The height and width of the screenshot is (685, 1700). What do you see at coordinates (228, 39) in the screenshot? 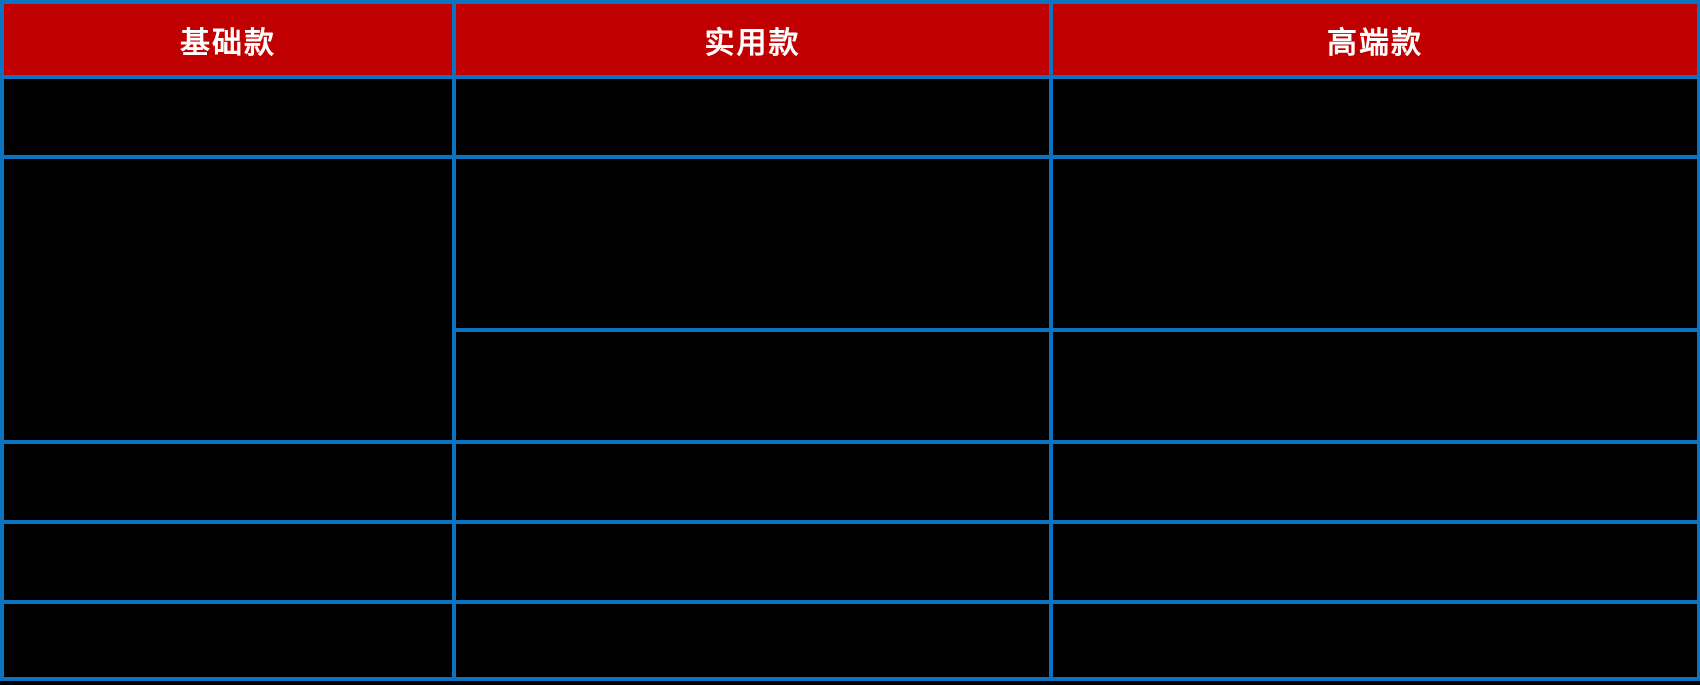
I see `header-cell-basic: 基础款` at bounding box center [228, 39].